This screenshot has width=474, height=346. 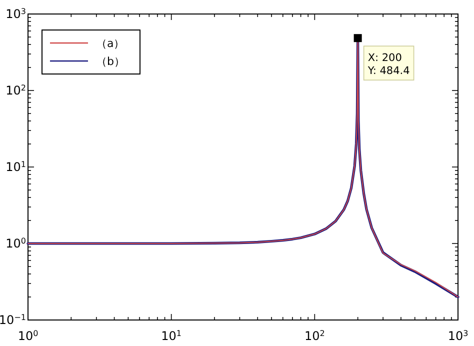 I want to click on y-tick-label: 10$^{0}$, so click(x=16, y=243).